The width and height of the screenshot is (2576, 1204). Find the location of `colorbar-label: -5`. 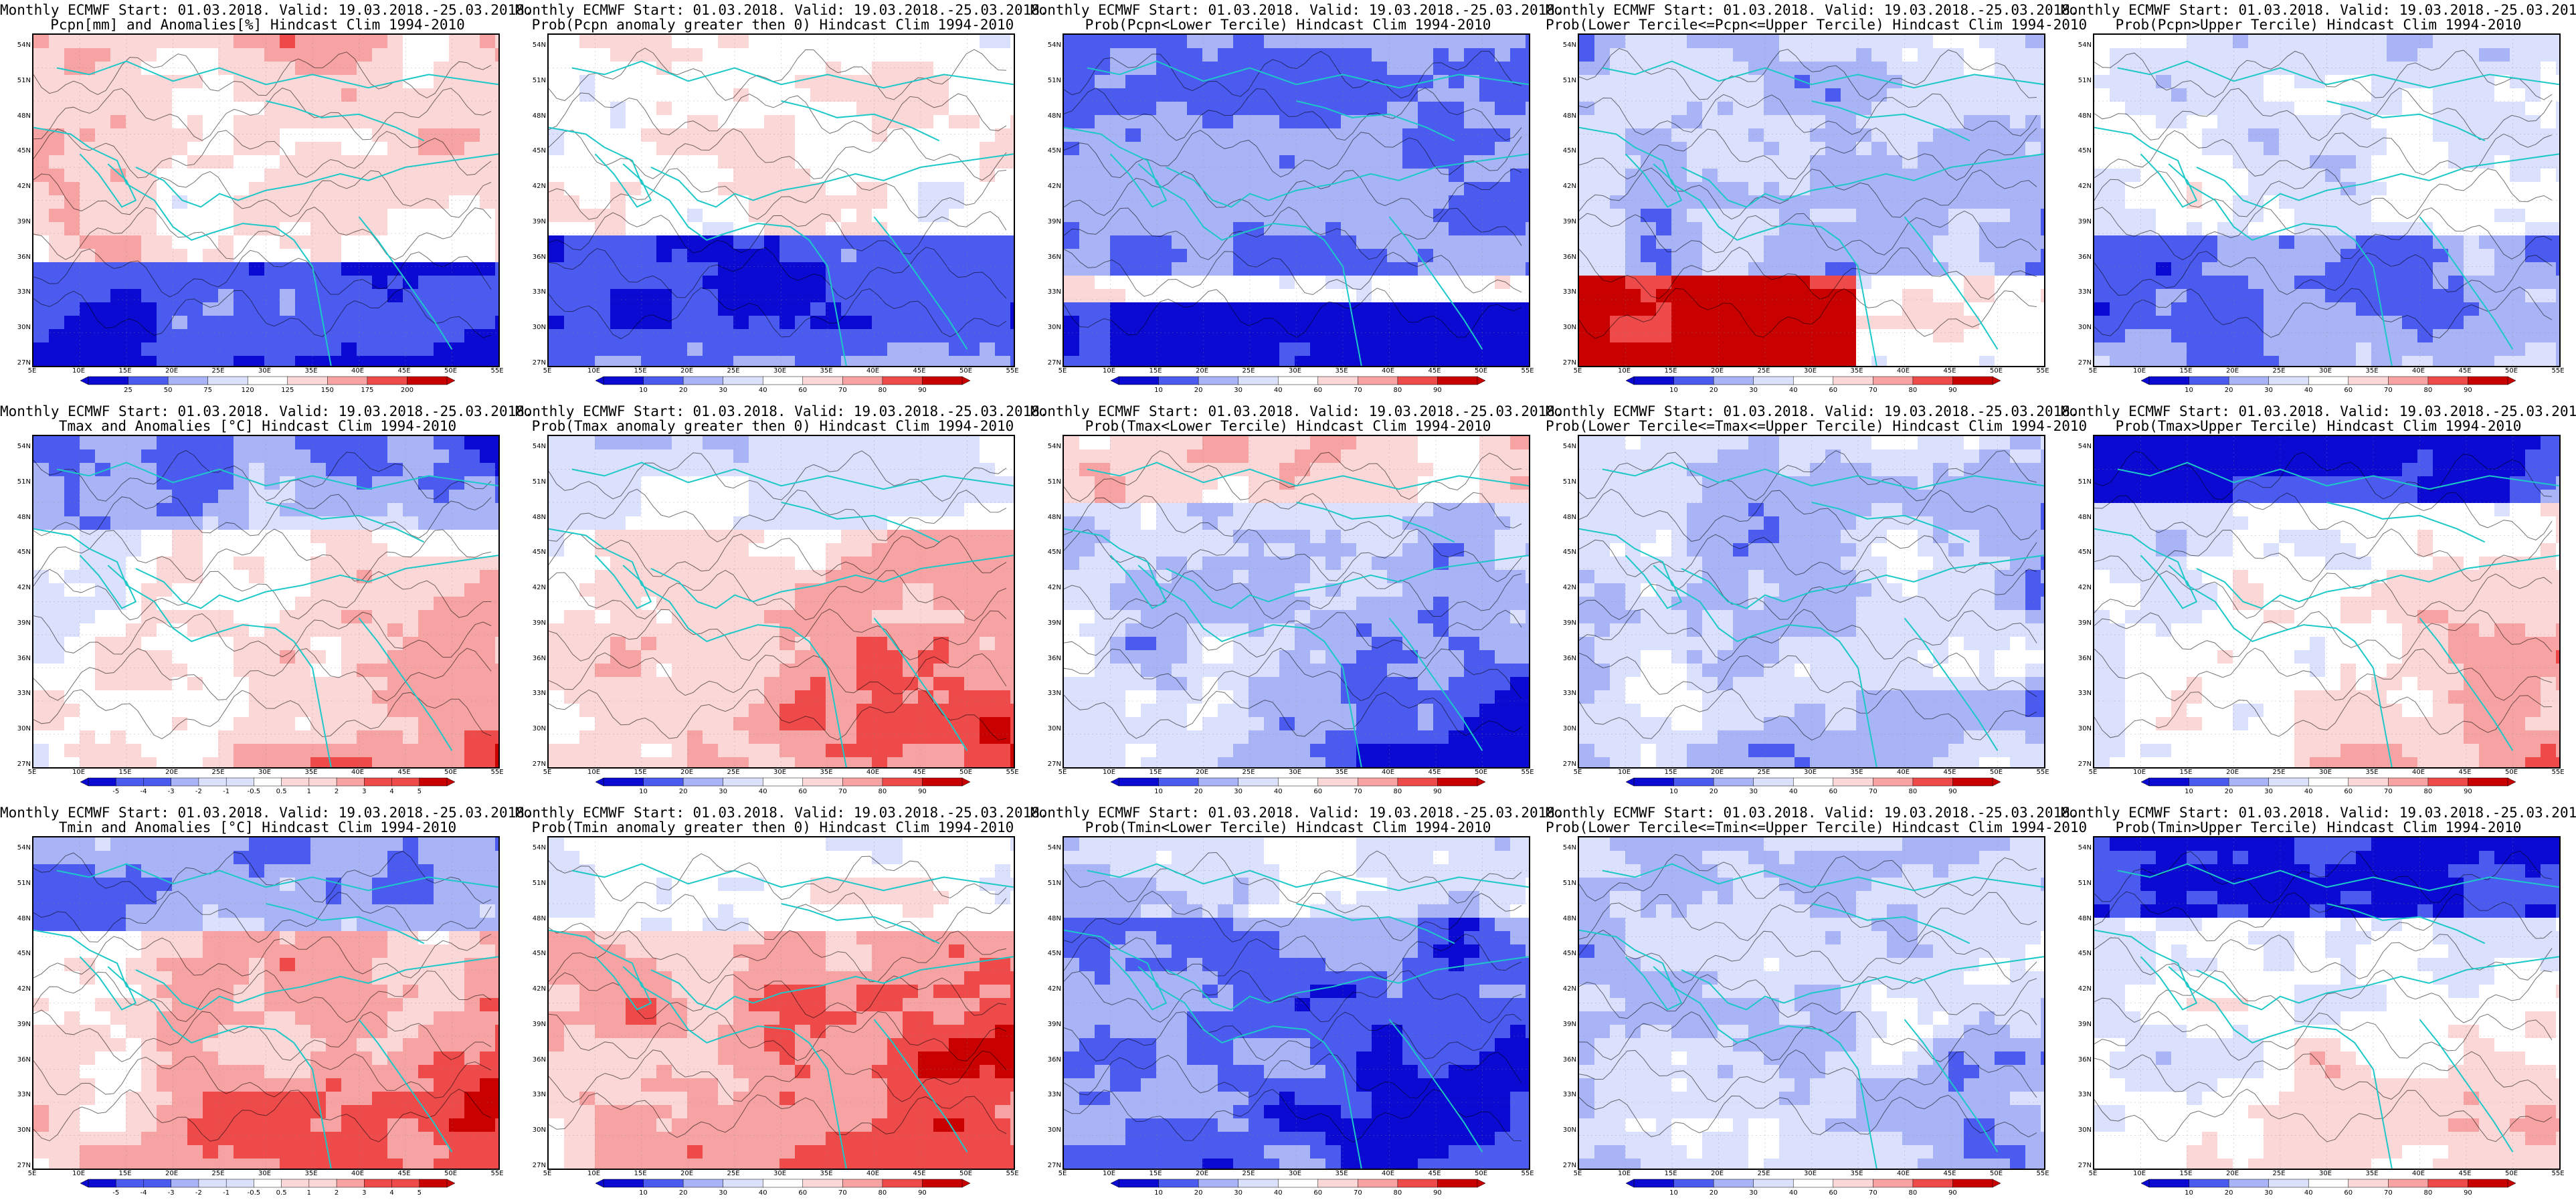

colorbar-label: -5 is located at coordinates (116, 791).